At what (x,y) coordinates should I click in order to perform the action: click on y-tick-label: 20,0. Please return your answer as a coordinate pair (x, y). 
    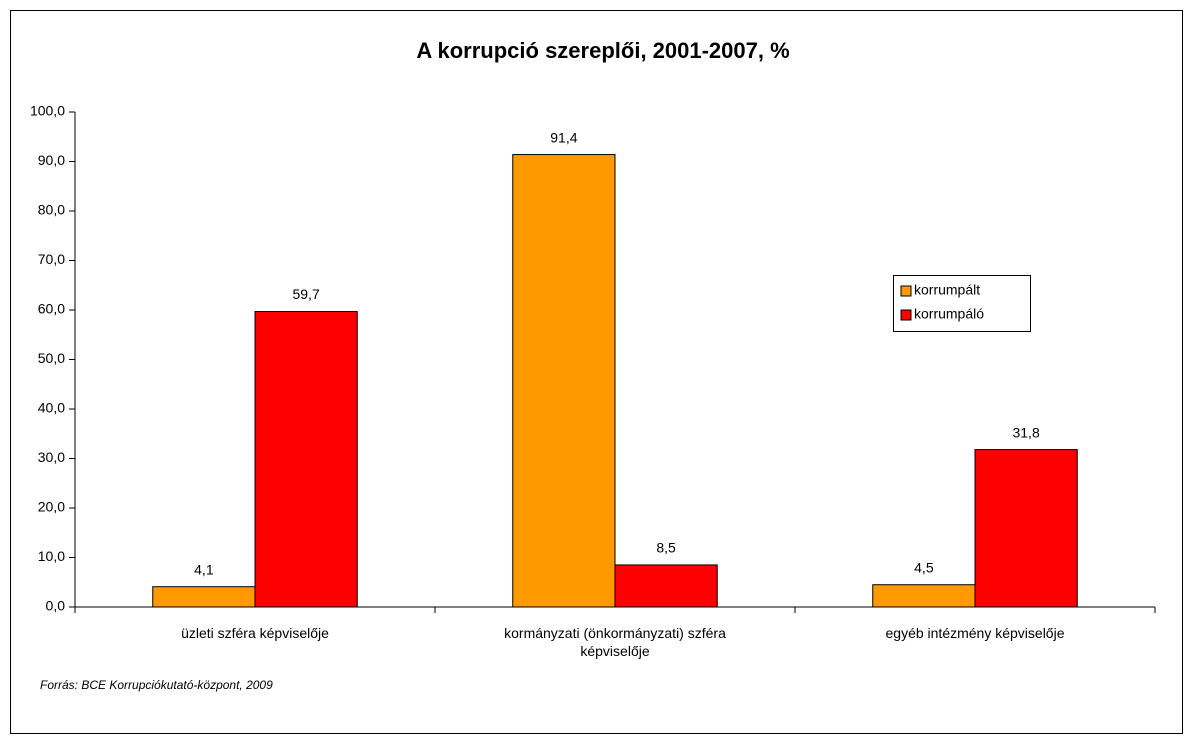
    Looking at the image, I should click on (51, 507).